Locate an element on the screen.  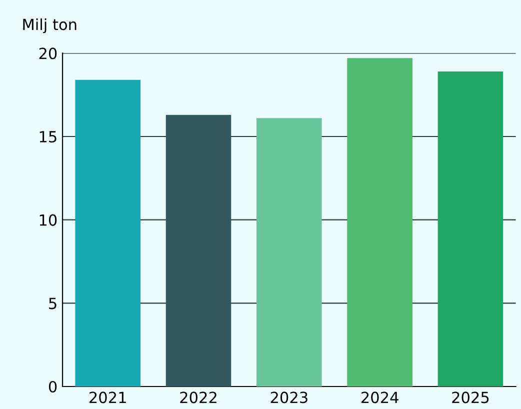
y-tick-label: 5 is located at coordinates (52, 304).